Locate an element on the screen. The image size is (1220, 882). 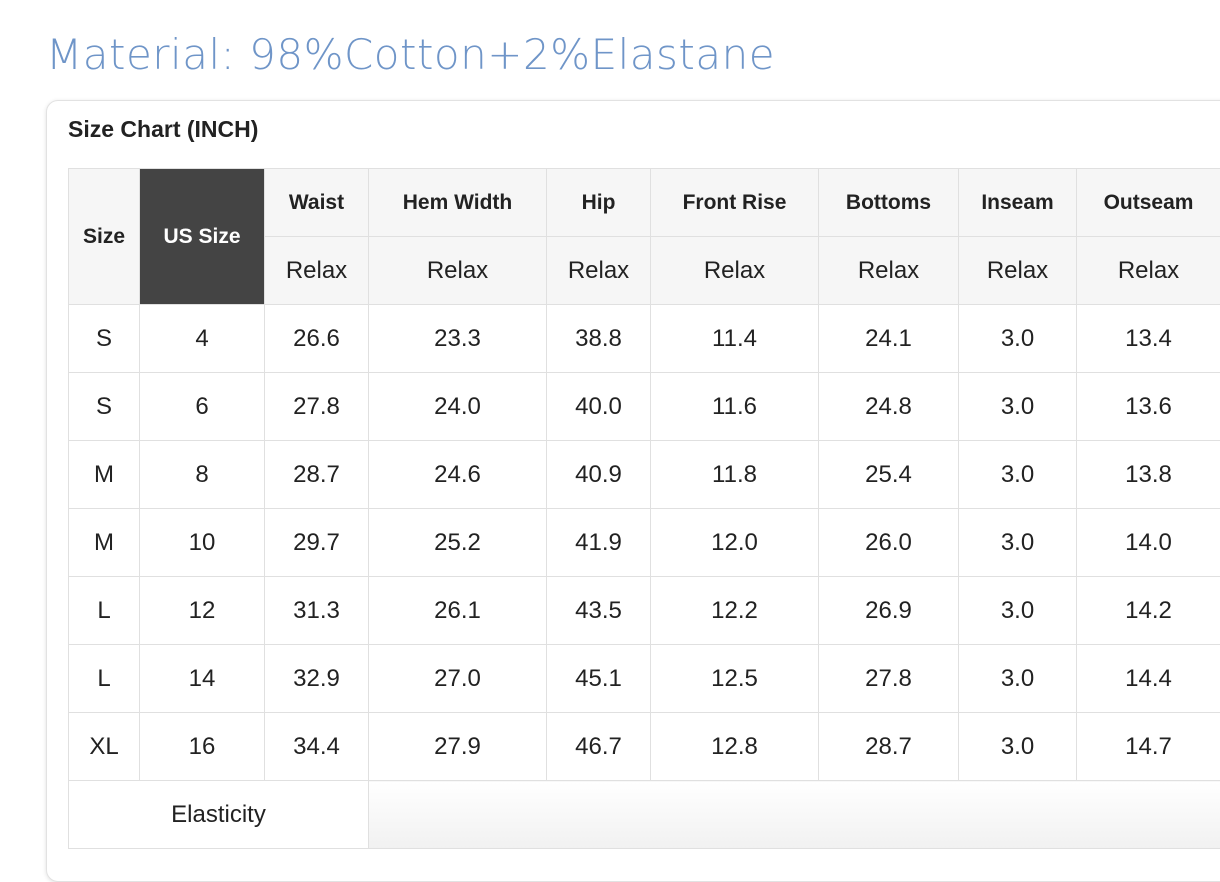
column-header: Size is located at coordinates (104, 237).